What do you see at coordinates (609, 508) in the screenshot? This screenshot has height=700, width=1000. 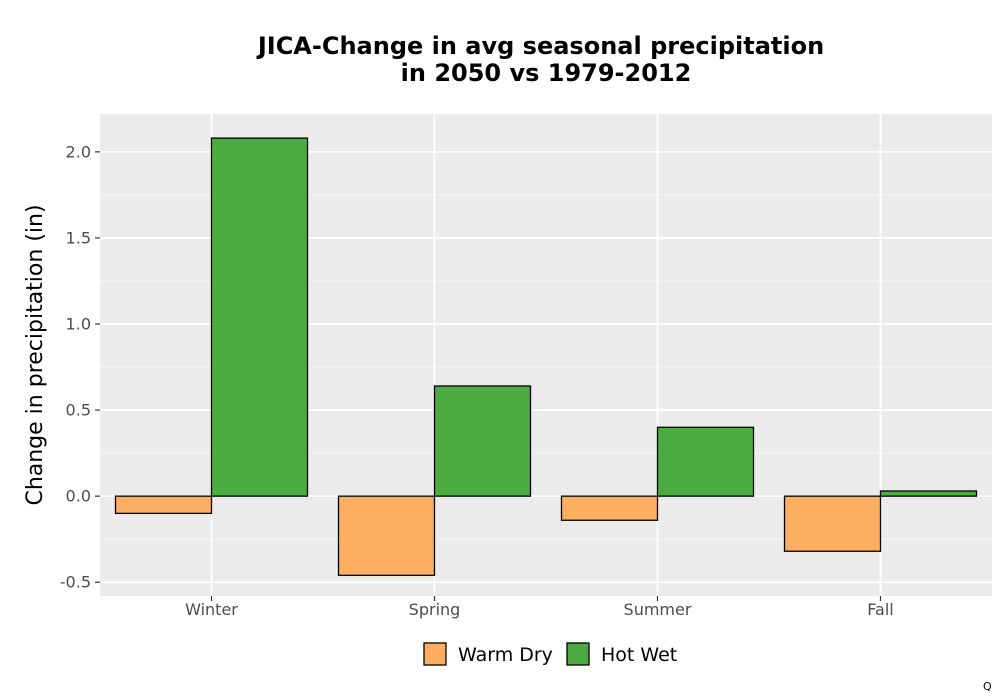 I see `bar-warm-dry-summer` at bounding box center [609, 508].